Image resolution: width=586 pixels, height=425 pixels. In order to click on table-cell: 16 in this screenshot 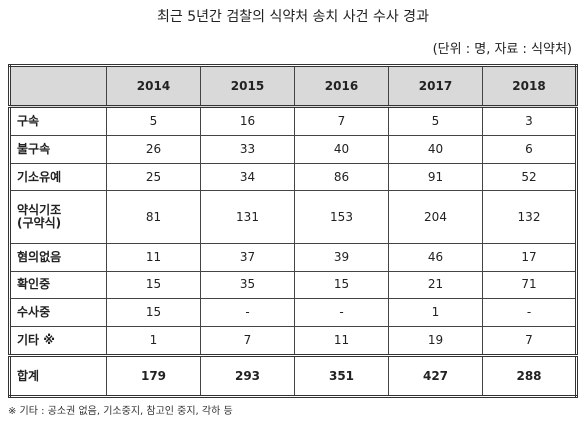, I will do `click(247, 121)`.